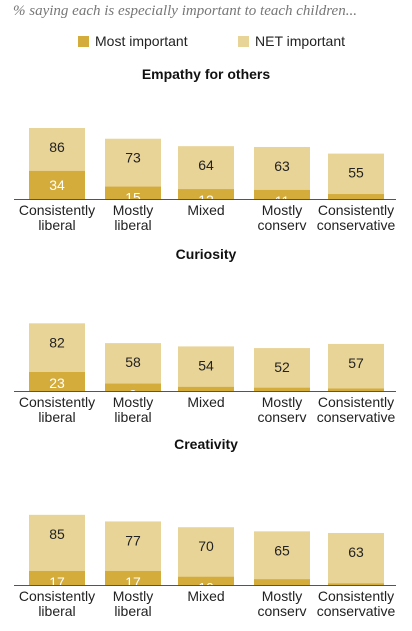 Image resolution: width=412 pixels, height=631 pixels. I want to click on data-label-net: 73, so click(133, 158).